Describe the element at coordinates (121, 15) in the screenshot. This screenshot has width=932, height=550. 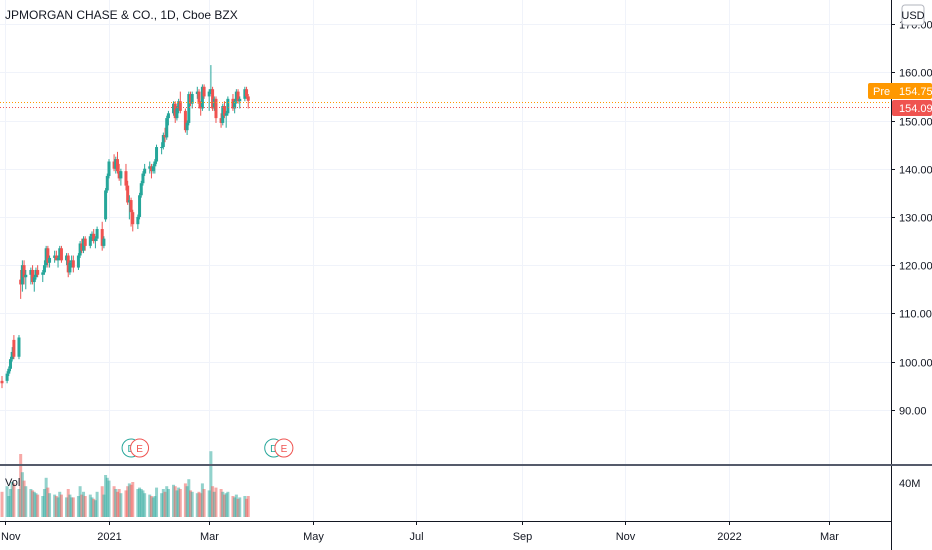
I see `symbol-title: JPMORGAN CHASE & CO., 1D, Cboe BZX` at that location.